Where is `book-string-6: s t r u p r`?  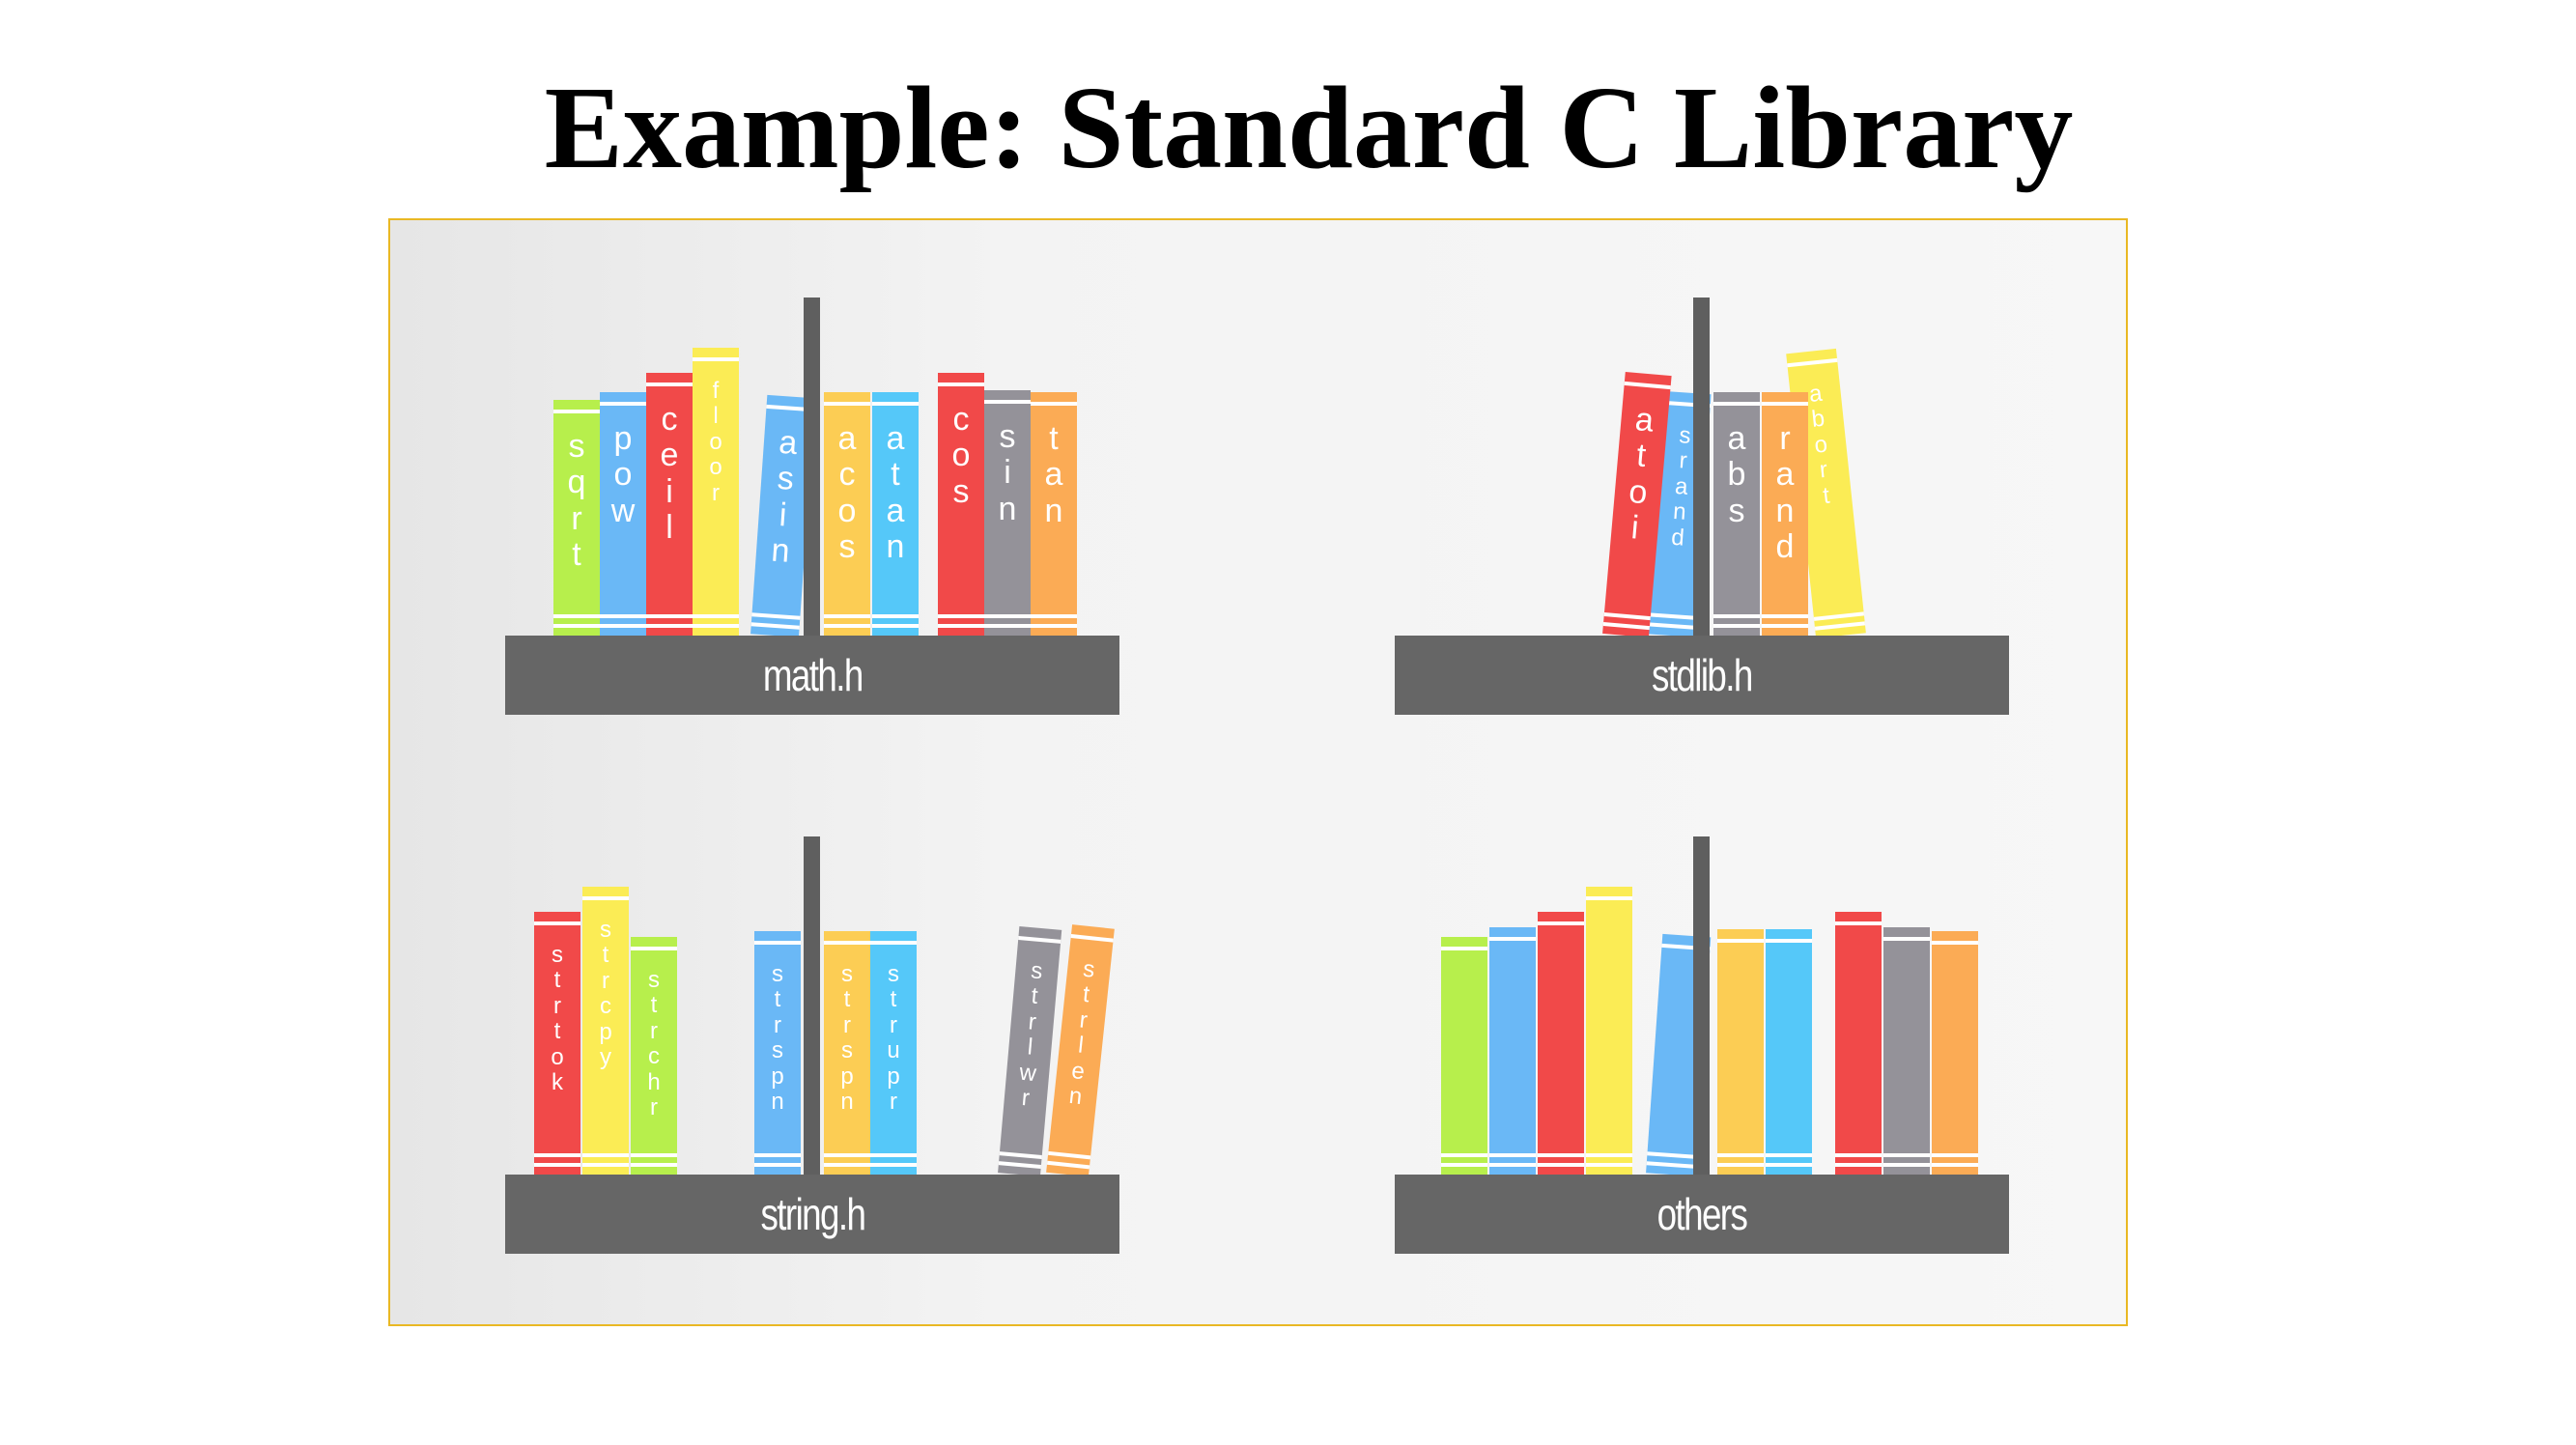
book-string-6: s t r u p r is located at coordinates (893, 1053).